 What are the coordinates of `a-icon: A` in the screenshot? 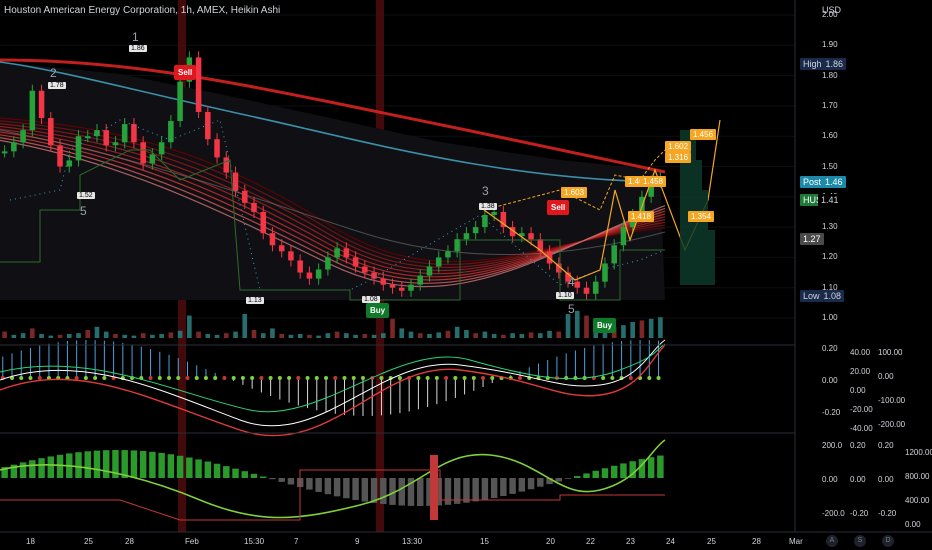 It's located at (832, 541).